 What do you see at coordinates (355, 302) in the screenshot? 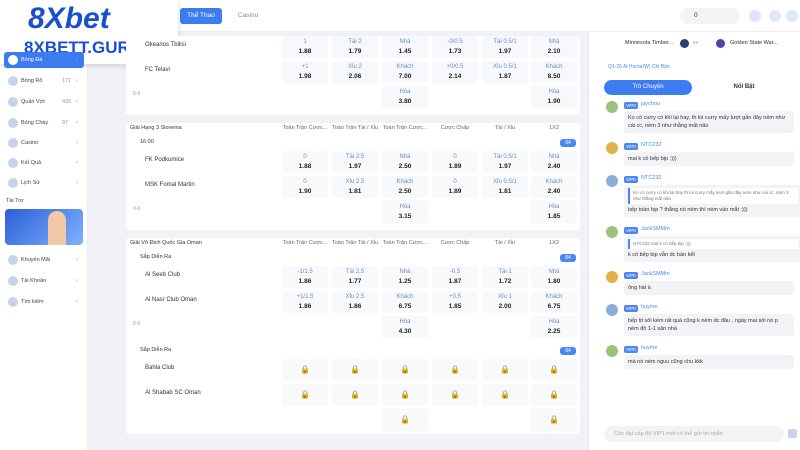
I see `odds-cell: Xỉu 2.5 1.86` at bounding box center [355, 302].